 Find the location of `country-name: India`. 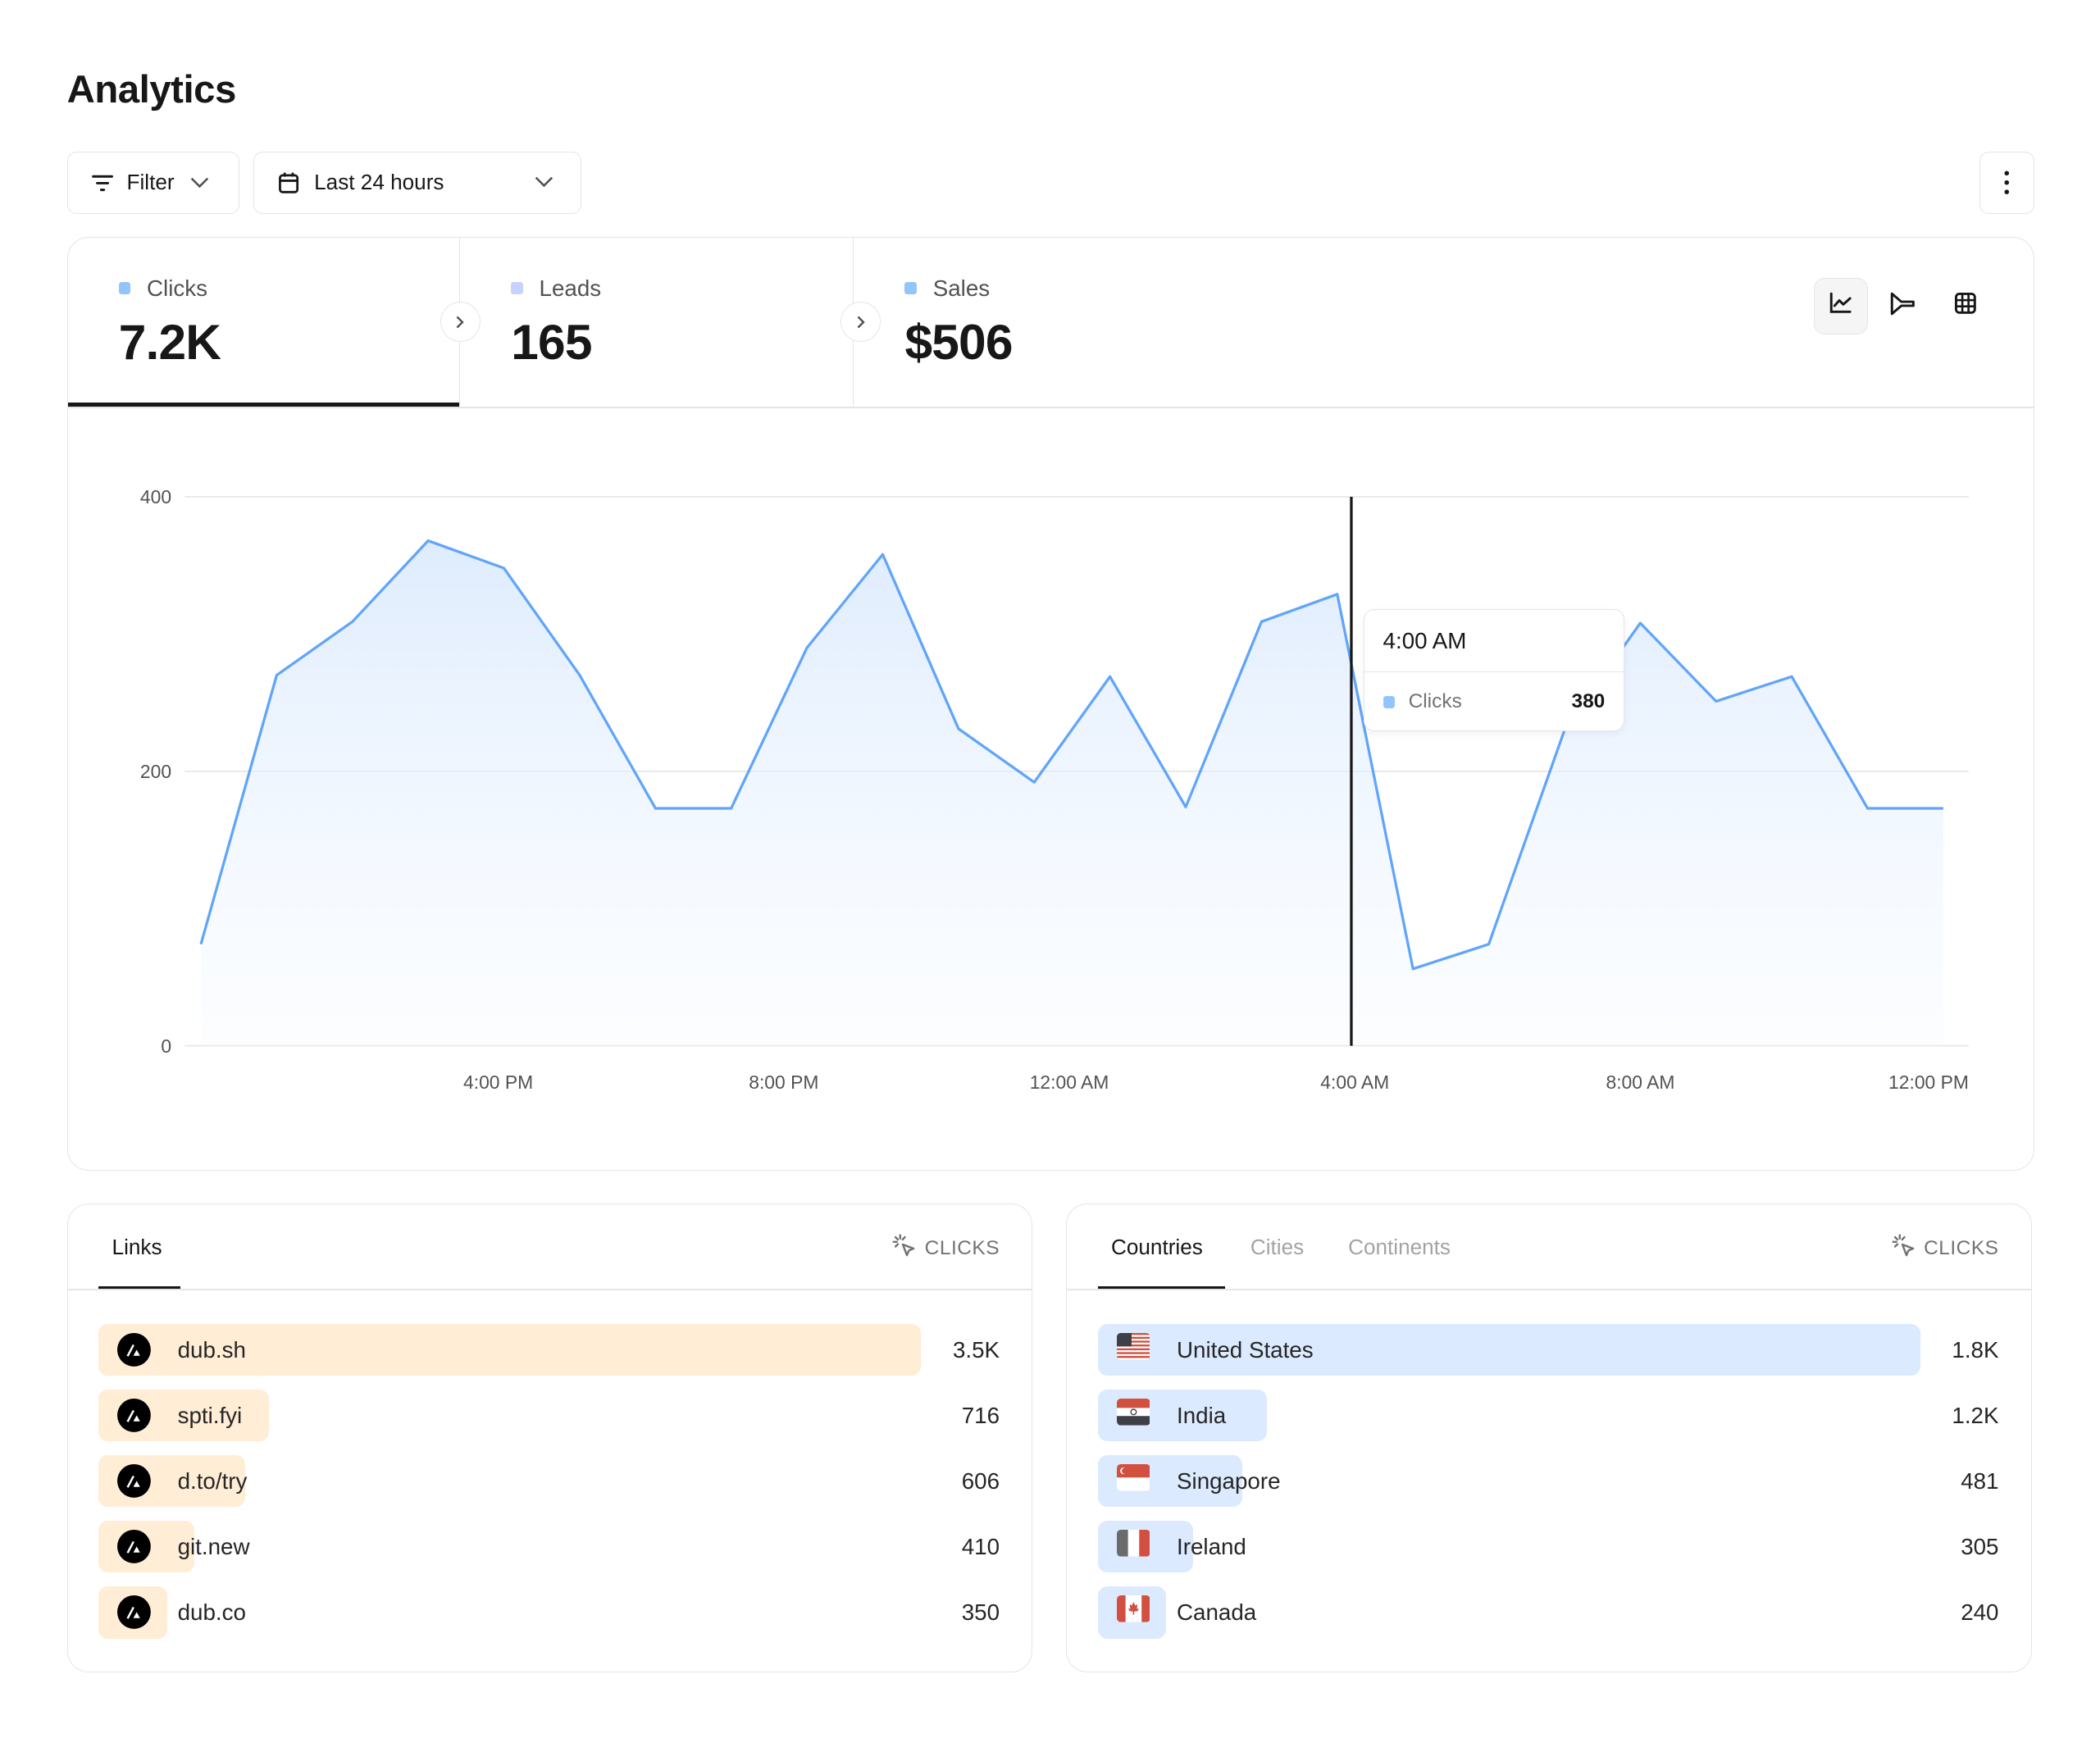

country-name: India is located at coordinates (1202, 1415).